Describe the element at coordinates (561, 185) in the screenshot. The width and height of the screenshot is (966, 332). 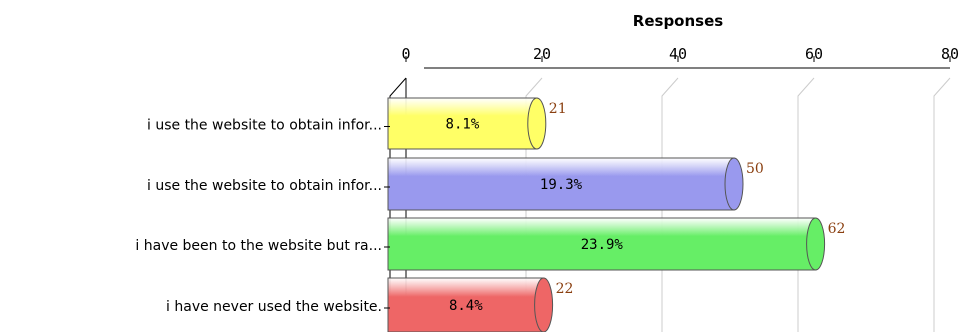
I see `bar-percent-label: 19.3%` at that location.